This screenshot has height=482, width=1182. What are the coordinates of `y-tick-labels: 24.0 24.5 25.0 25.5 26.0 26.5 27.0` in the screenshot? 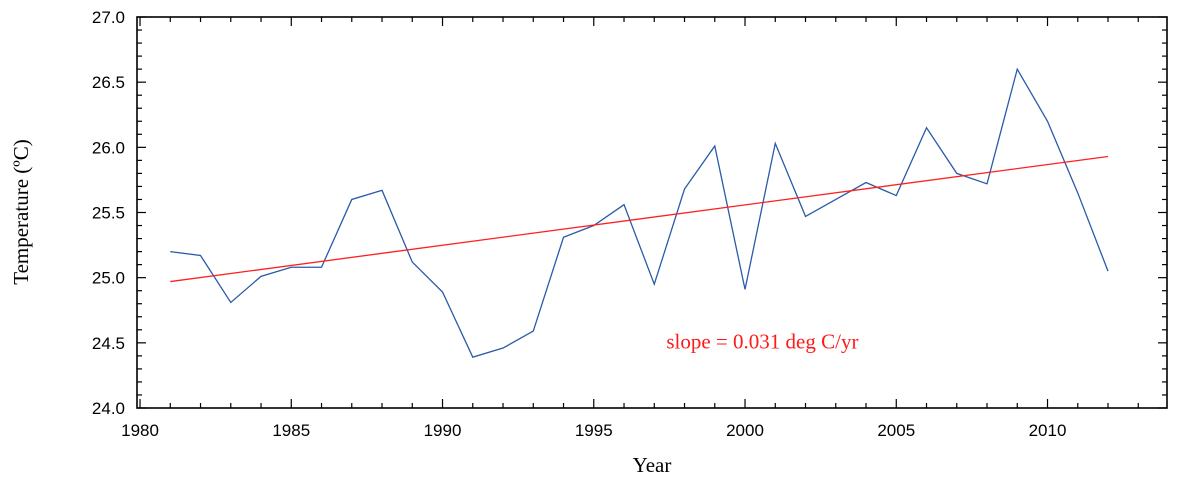 It's located at (108, 213).